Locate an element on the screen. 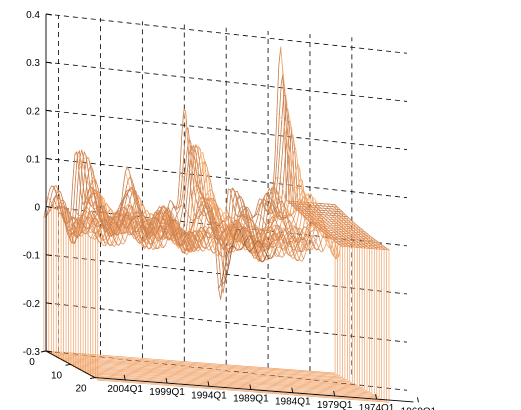 This screenshot has width=521, height=410. time-tick-label: 1969Q1 is located at coordinates (419, 408).